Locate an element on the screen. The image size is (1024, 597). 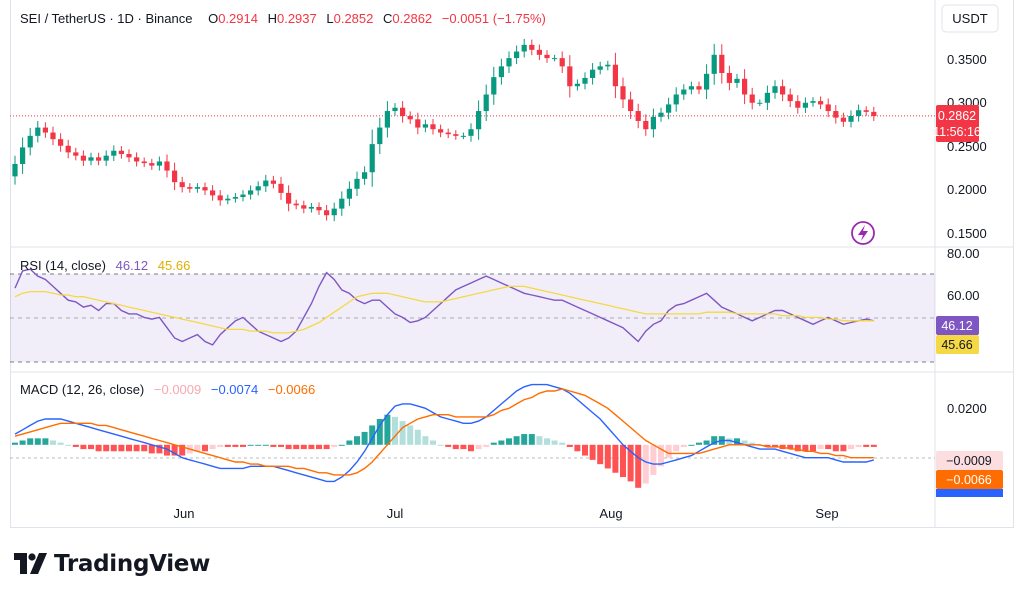
rsi-ma-tag-text: 45.66 is located at coordinates (956, 345).